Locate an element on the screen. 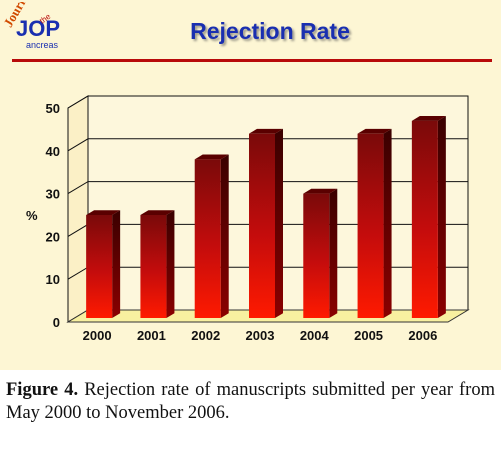 This screenshot has width=501, height=453. x-tick-label: 2002 is located at coordinates (205, 335).